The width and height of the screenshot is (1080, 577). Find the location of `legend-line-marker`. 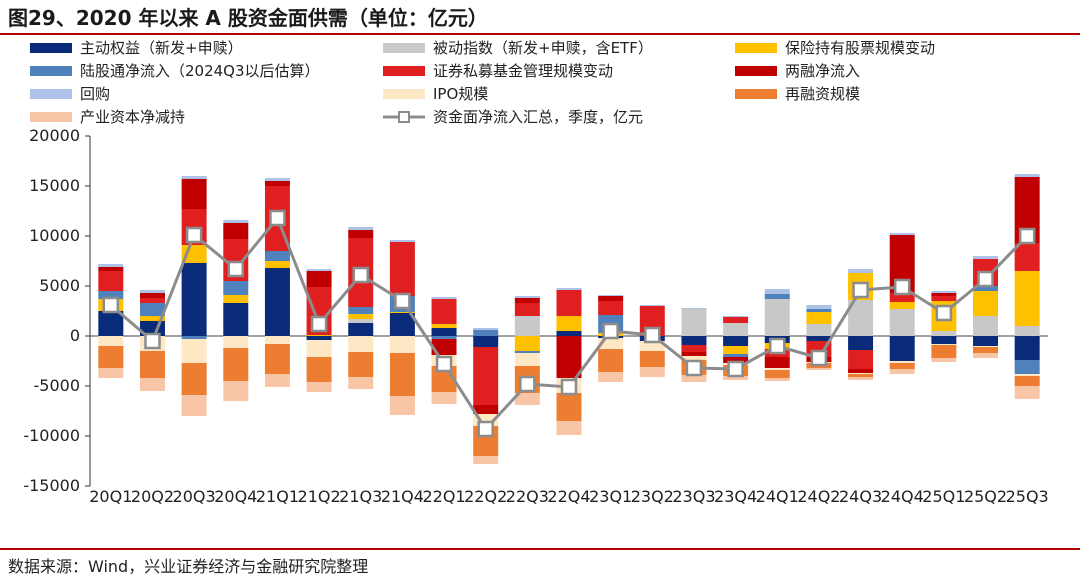

legend-line-marker is located at coordinates (404, 117).